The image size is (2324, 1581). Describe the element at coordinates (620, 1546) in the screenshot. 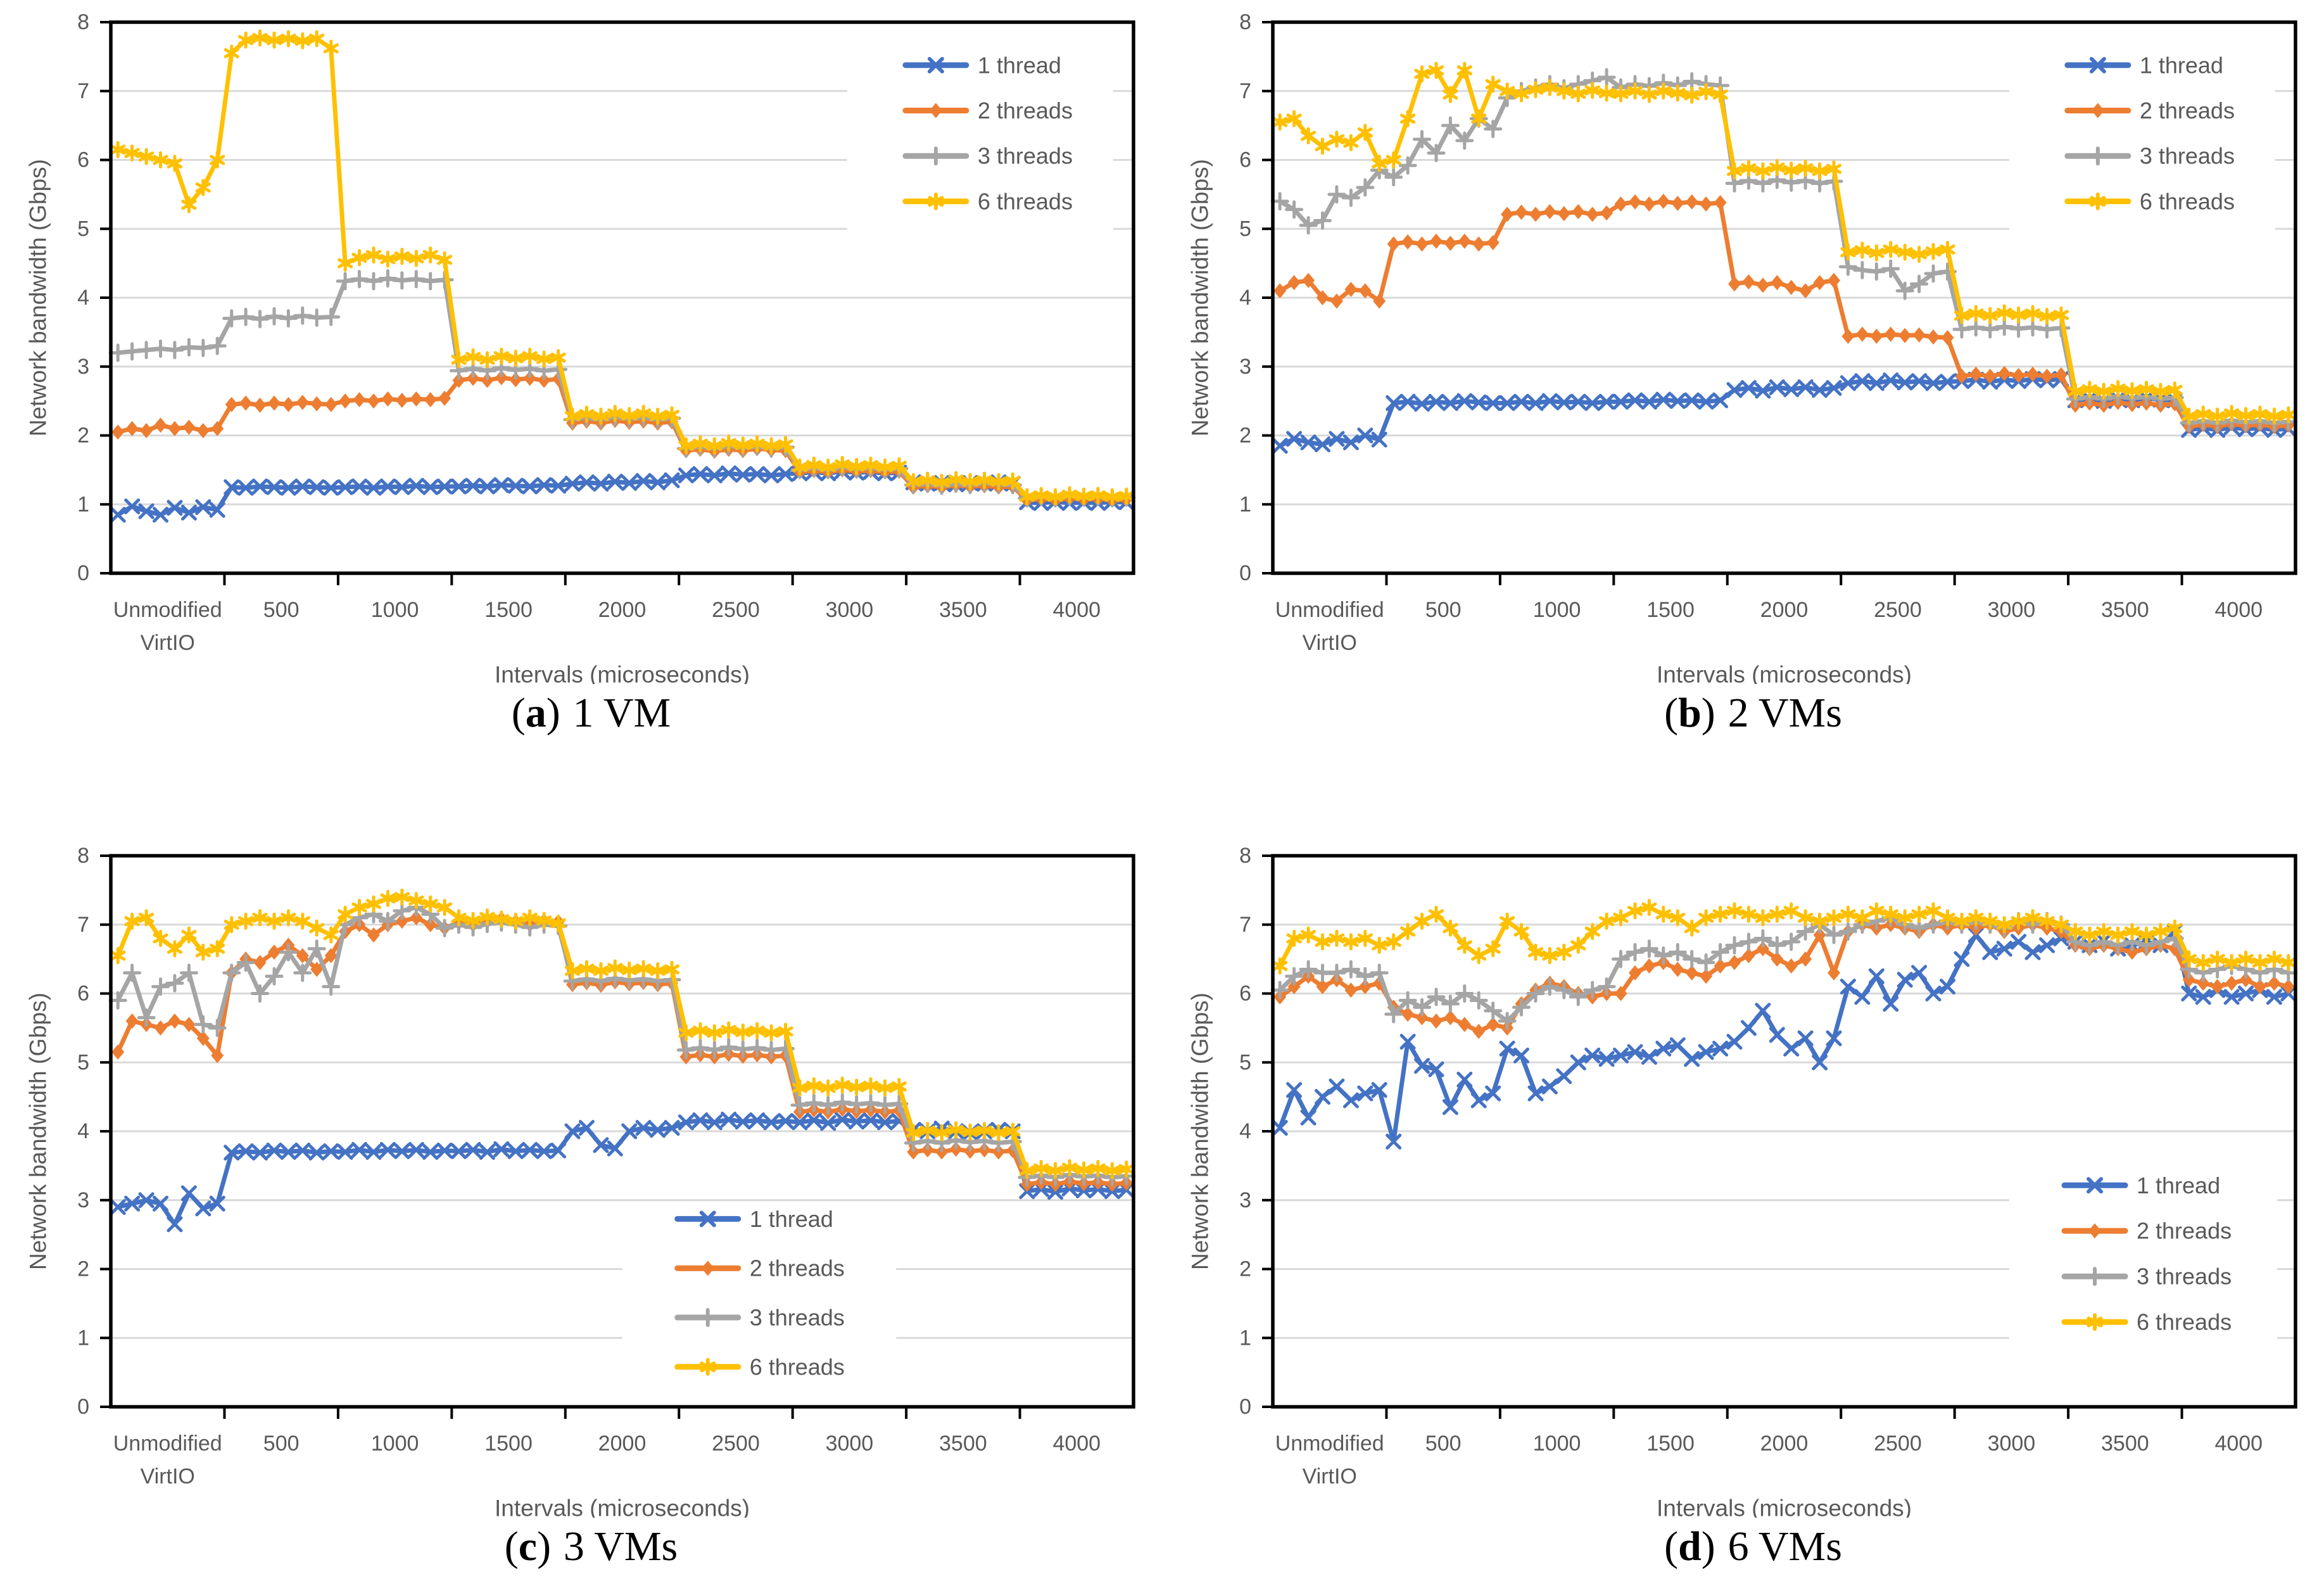

I see `caption-text: 3 VMs` at that location.